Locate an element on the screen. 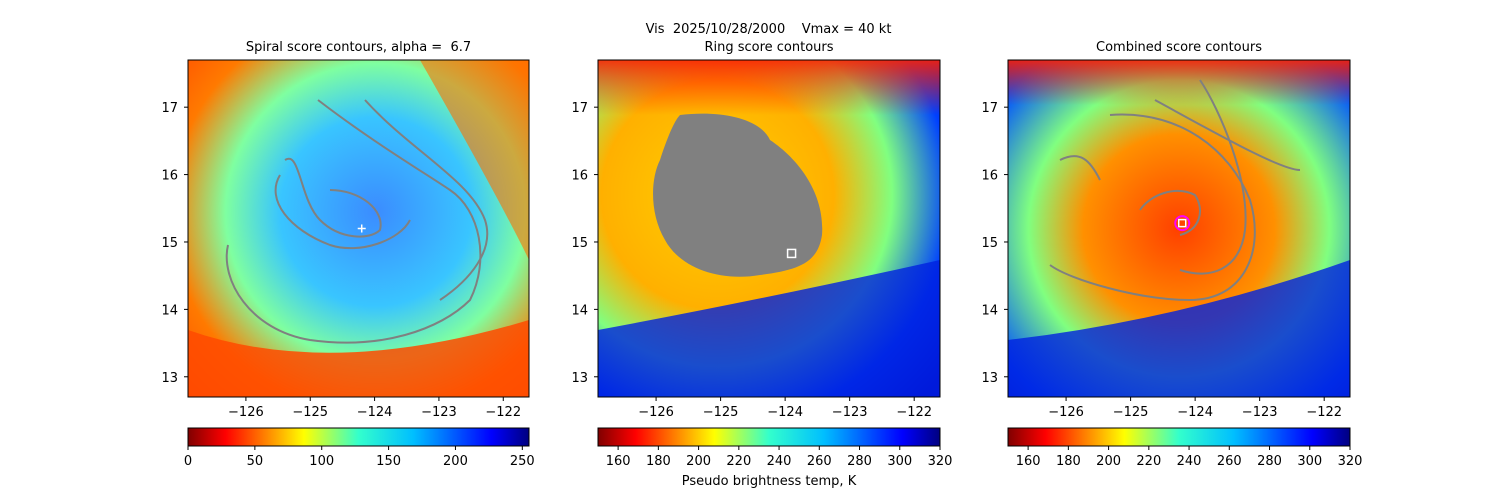 The height and width of the screenshot is (500, 1500). panel-2-cold-band is located at coordinates (769, 328).